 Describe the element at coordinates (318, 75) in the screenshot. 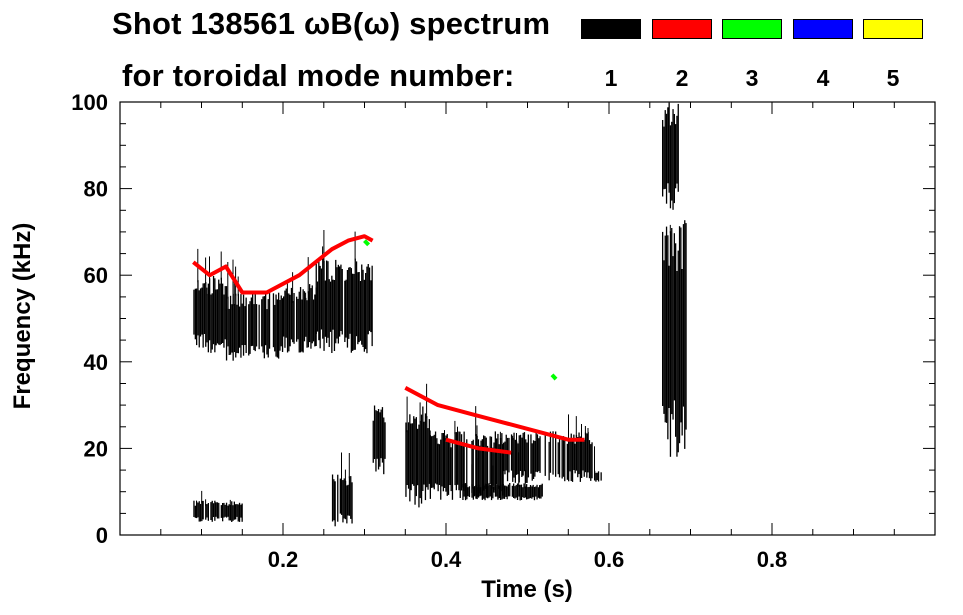

I see `chart-title-line-2: for toroidal mode number:` at that location.